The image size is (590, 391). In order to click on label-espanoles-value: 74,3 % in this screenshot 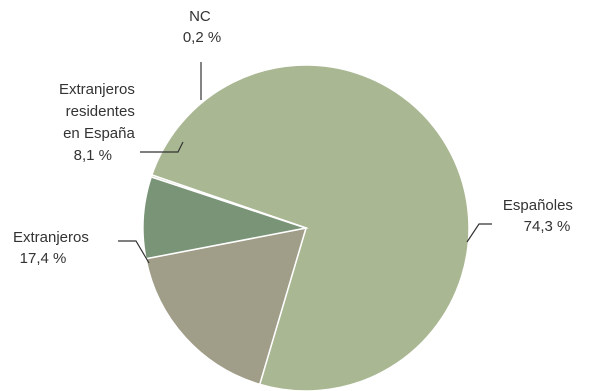, I will do `click(547, 226)`.